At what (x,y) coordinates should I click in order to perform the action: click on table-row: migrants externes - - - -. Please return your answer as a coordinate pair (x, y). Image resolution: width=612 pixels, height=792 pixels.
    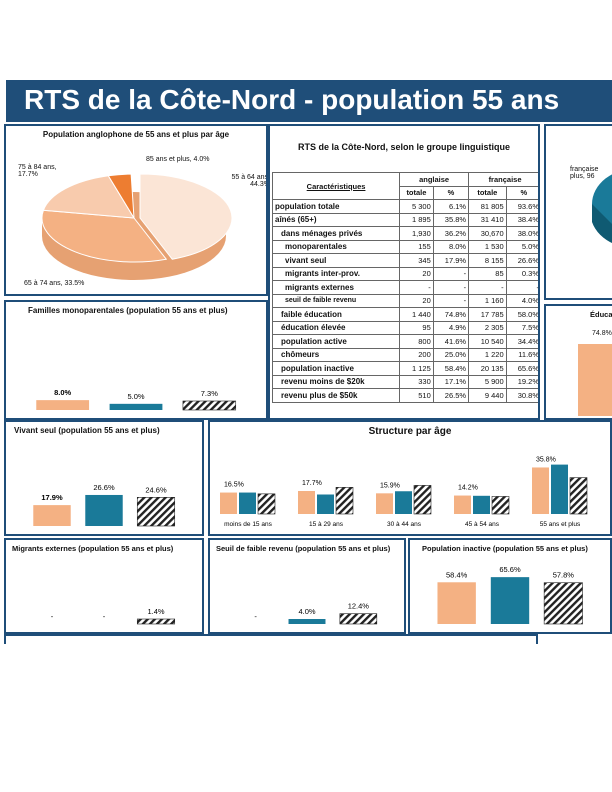
    Looking at the image, I should click on (404, 287).